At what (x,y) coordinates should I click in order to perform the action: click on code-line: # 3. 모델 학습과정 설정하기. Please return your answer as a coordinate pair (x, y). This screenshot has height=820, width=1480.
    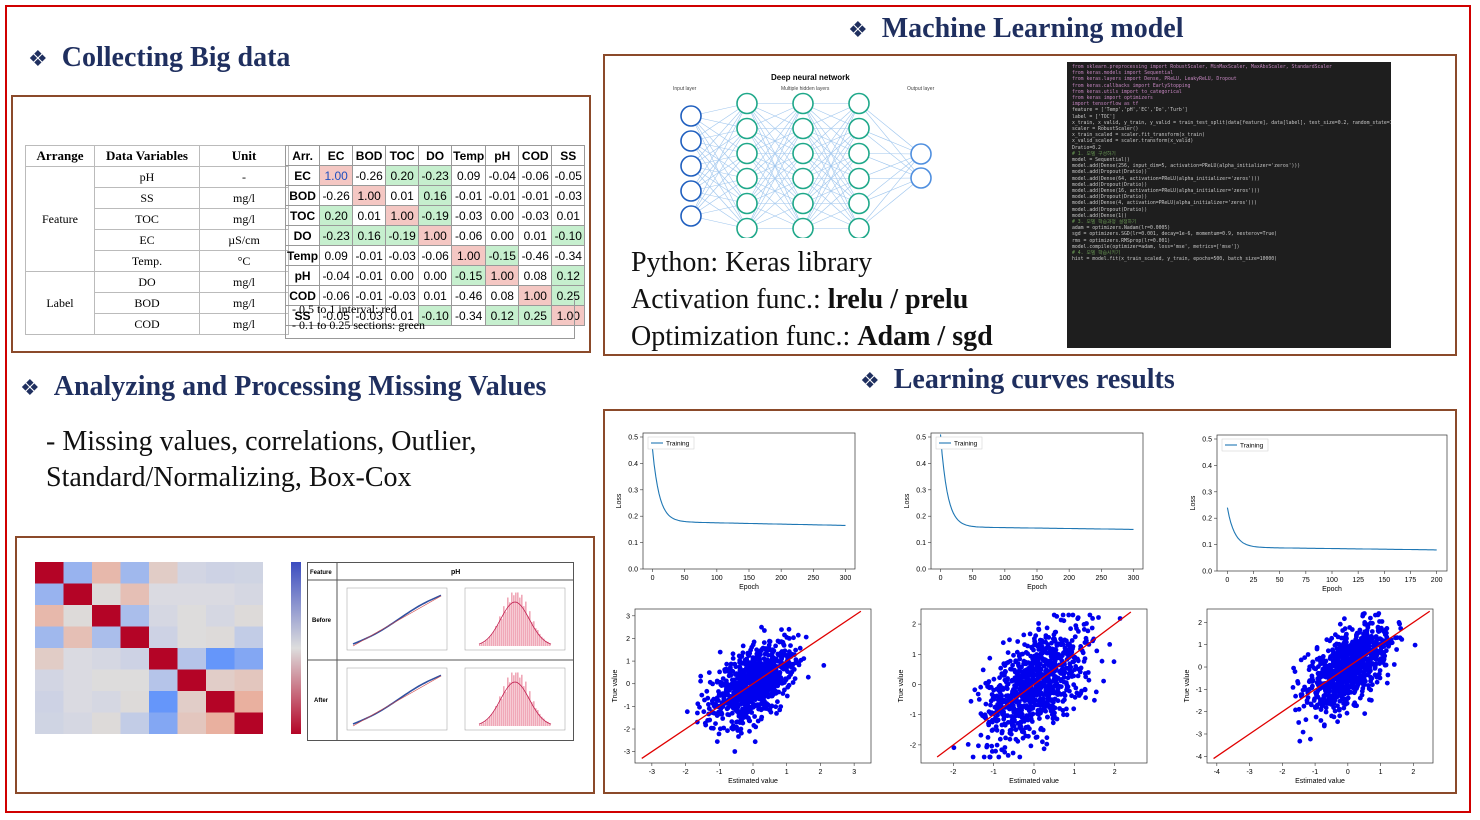
    Looking at the image, I should click on (1104, 223).